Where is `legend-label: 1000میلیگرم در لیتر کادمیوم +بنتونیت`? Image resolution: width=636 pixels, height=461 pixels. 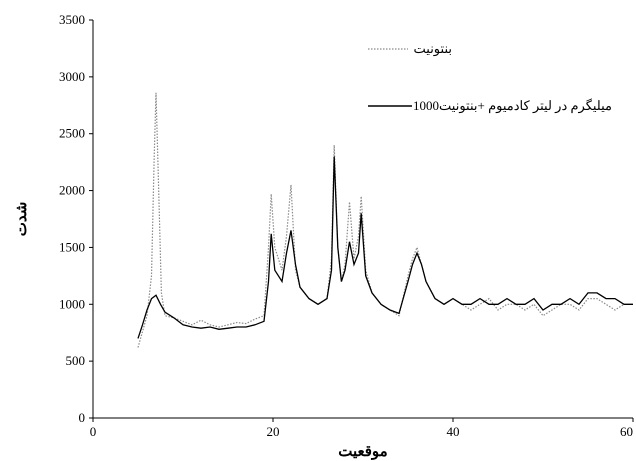
legend-label: 1000میلیگرم در لیتر کادمیوم +بنتونیت is located at coordinates (512, 106).